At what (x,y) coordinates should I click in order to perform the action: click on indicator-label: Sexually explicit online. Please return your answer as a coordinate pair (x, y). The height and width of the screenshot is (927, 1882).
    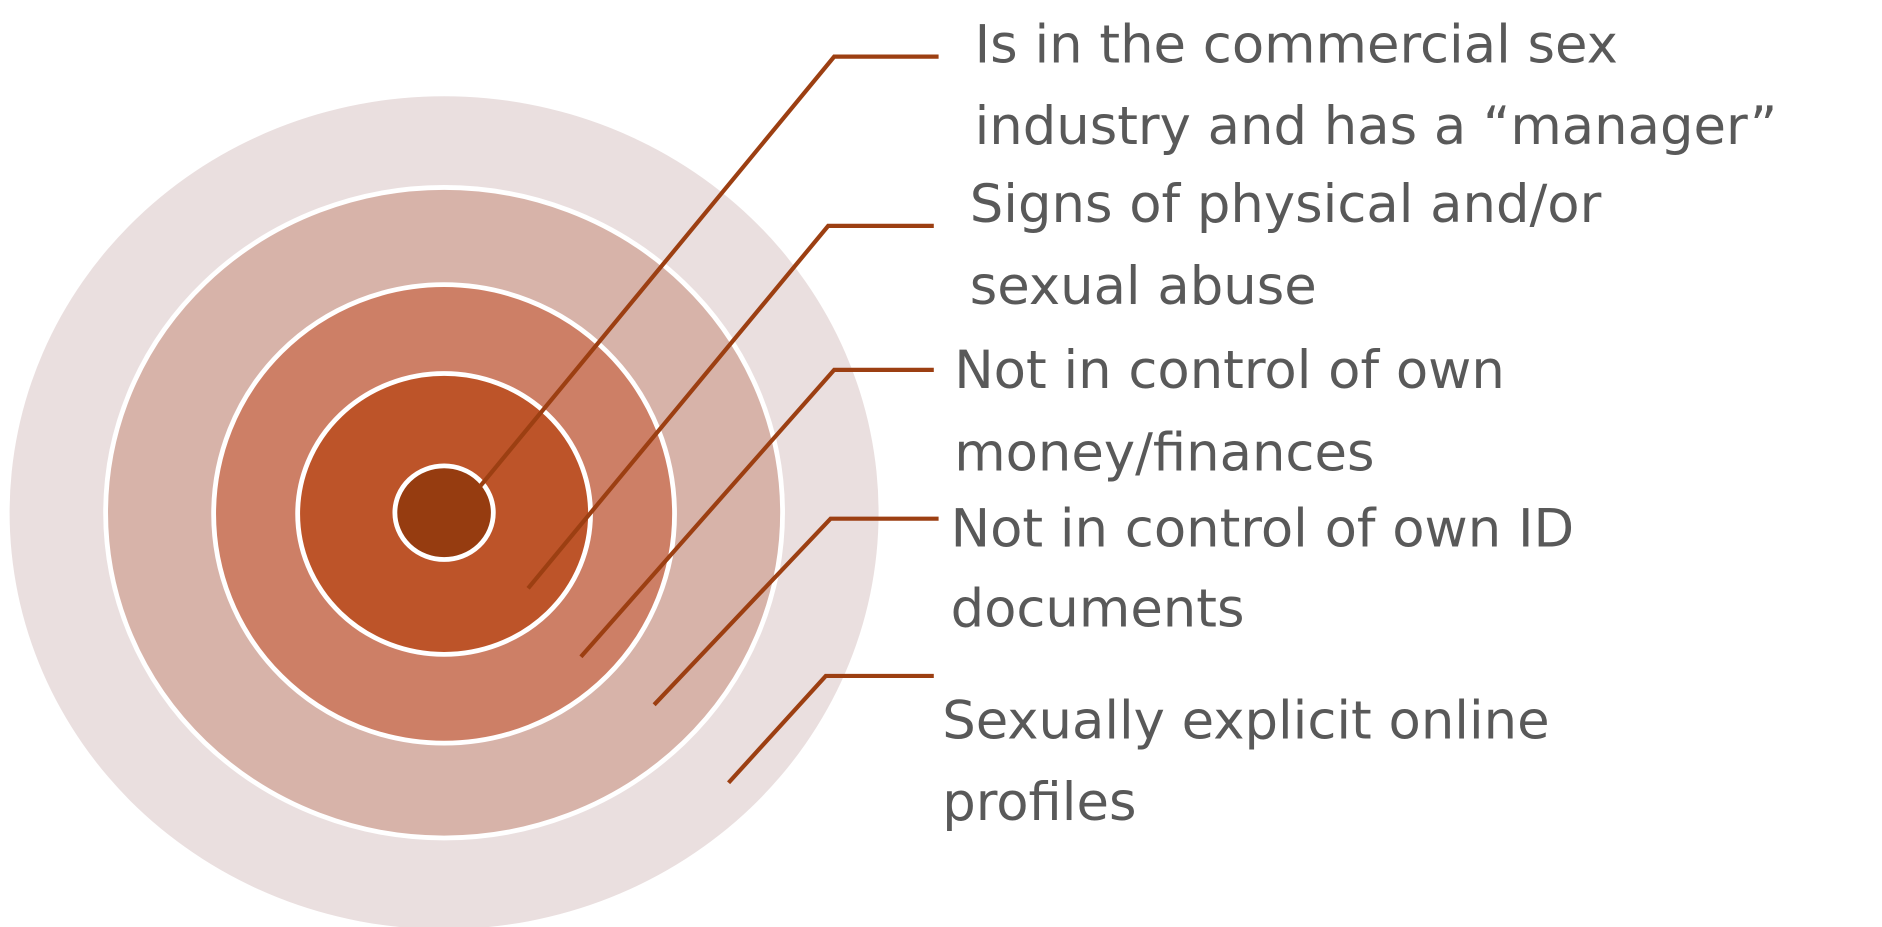
    Looking at the image, I should click on (1245, 720).